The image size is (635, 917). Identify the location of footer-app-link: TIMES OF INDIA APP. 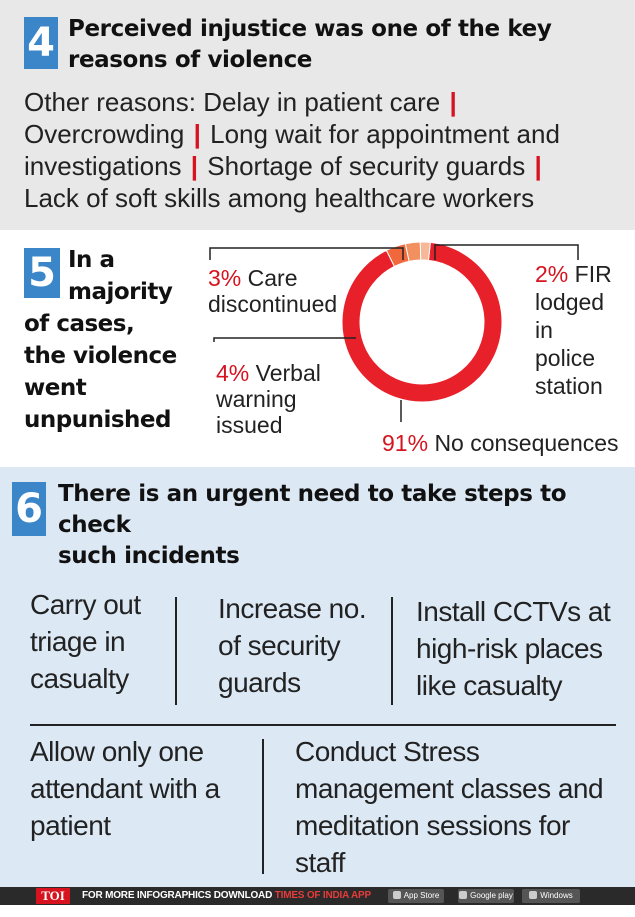
(322, 895).